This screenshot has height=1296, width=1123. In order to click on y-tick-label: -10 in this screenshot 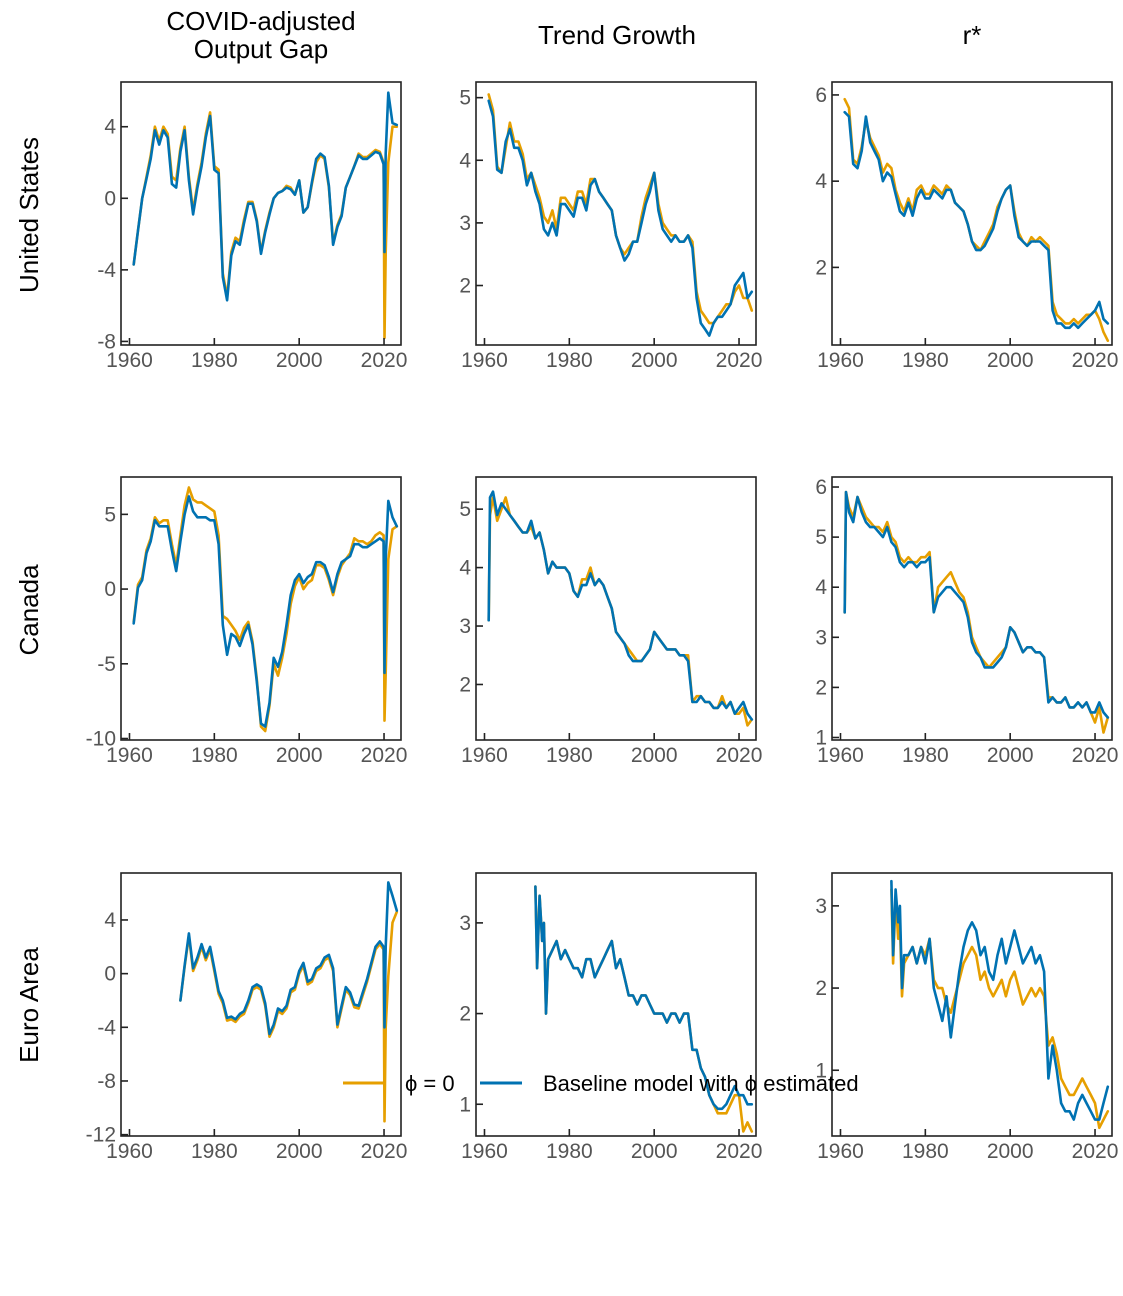, I will do `click(101, 739)`.